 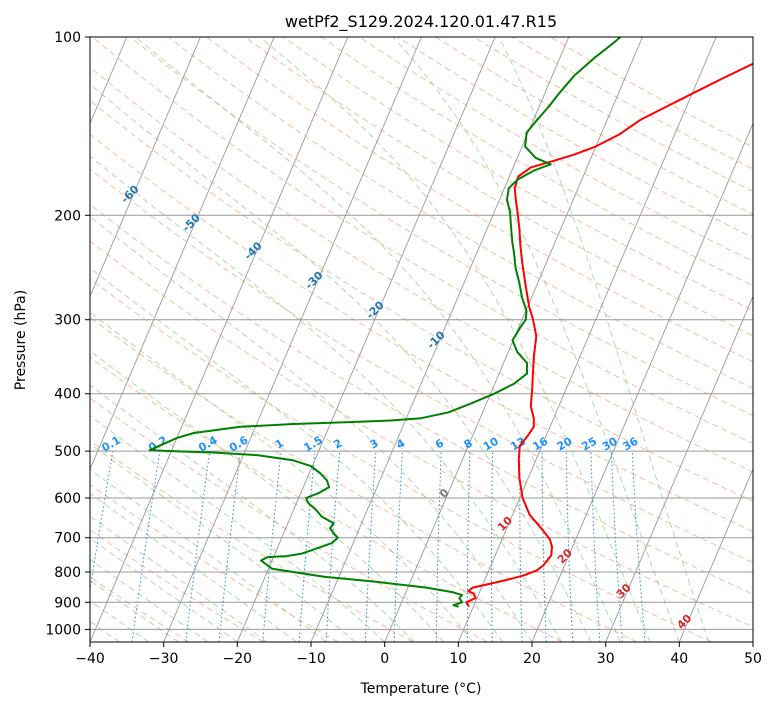 I want to click on x-axis-label: Temperature (°C), so click(x=421, y=689).